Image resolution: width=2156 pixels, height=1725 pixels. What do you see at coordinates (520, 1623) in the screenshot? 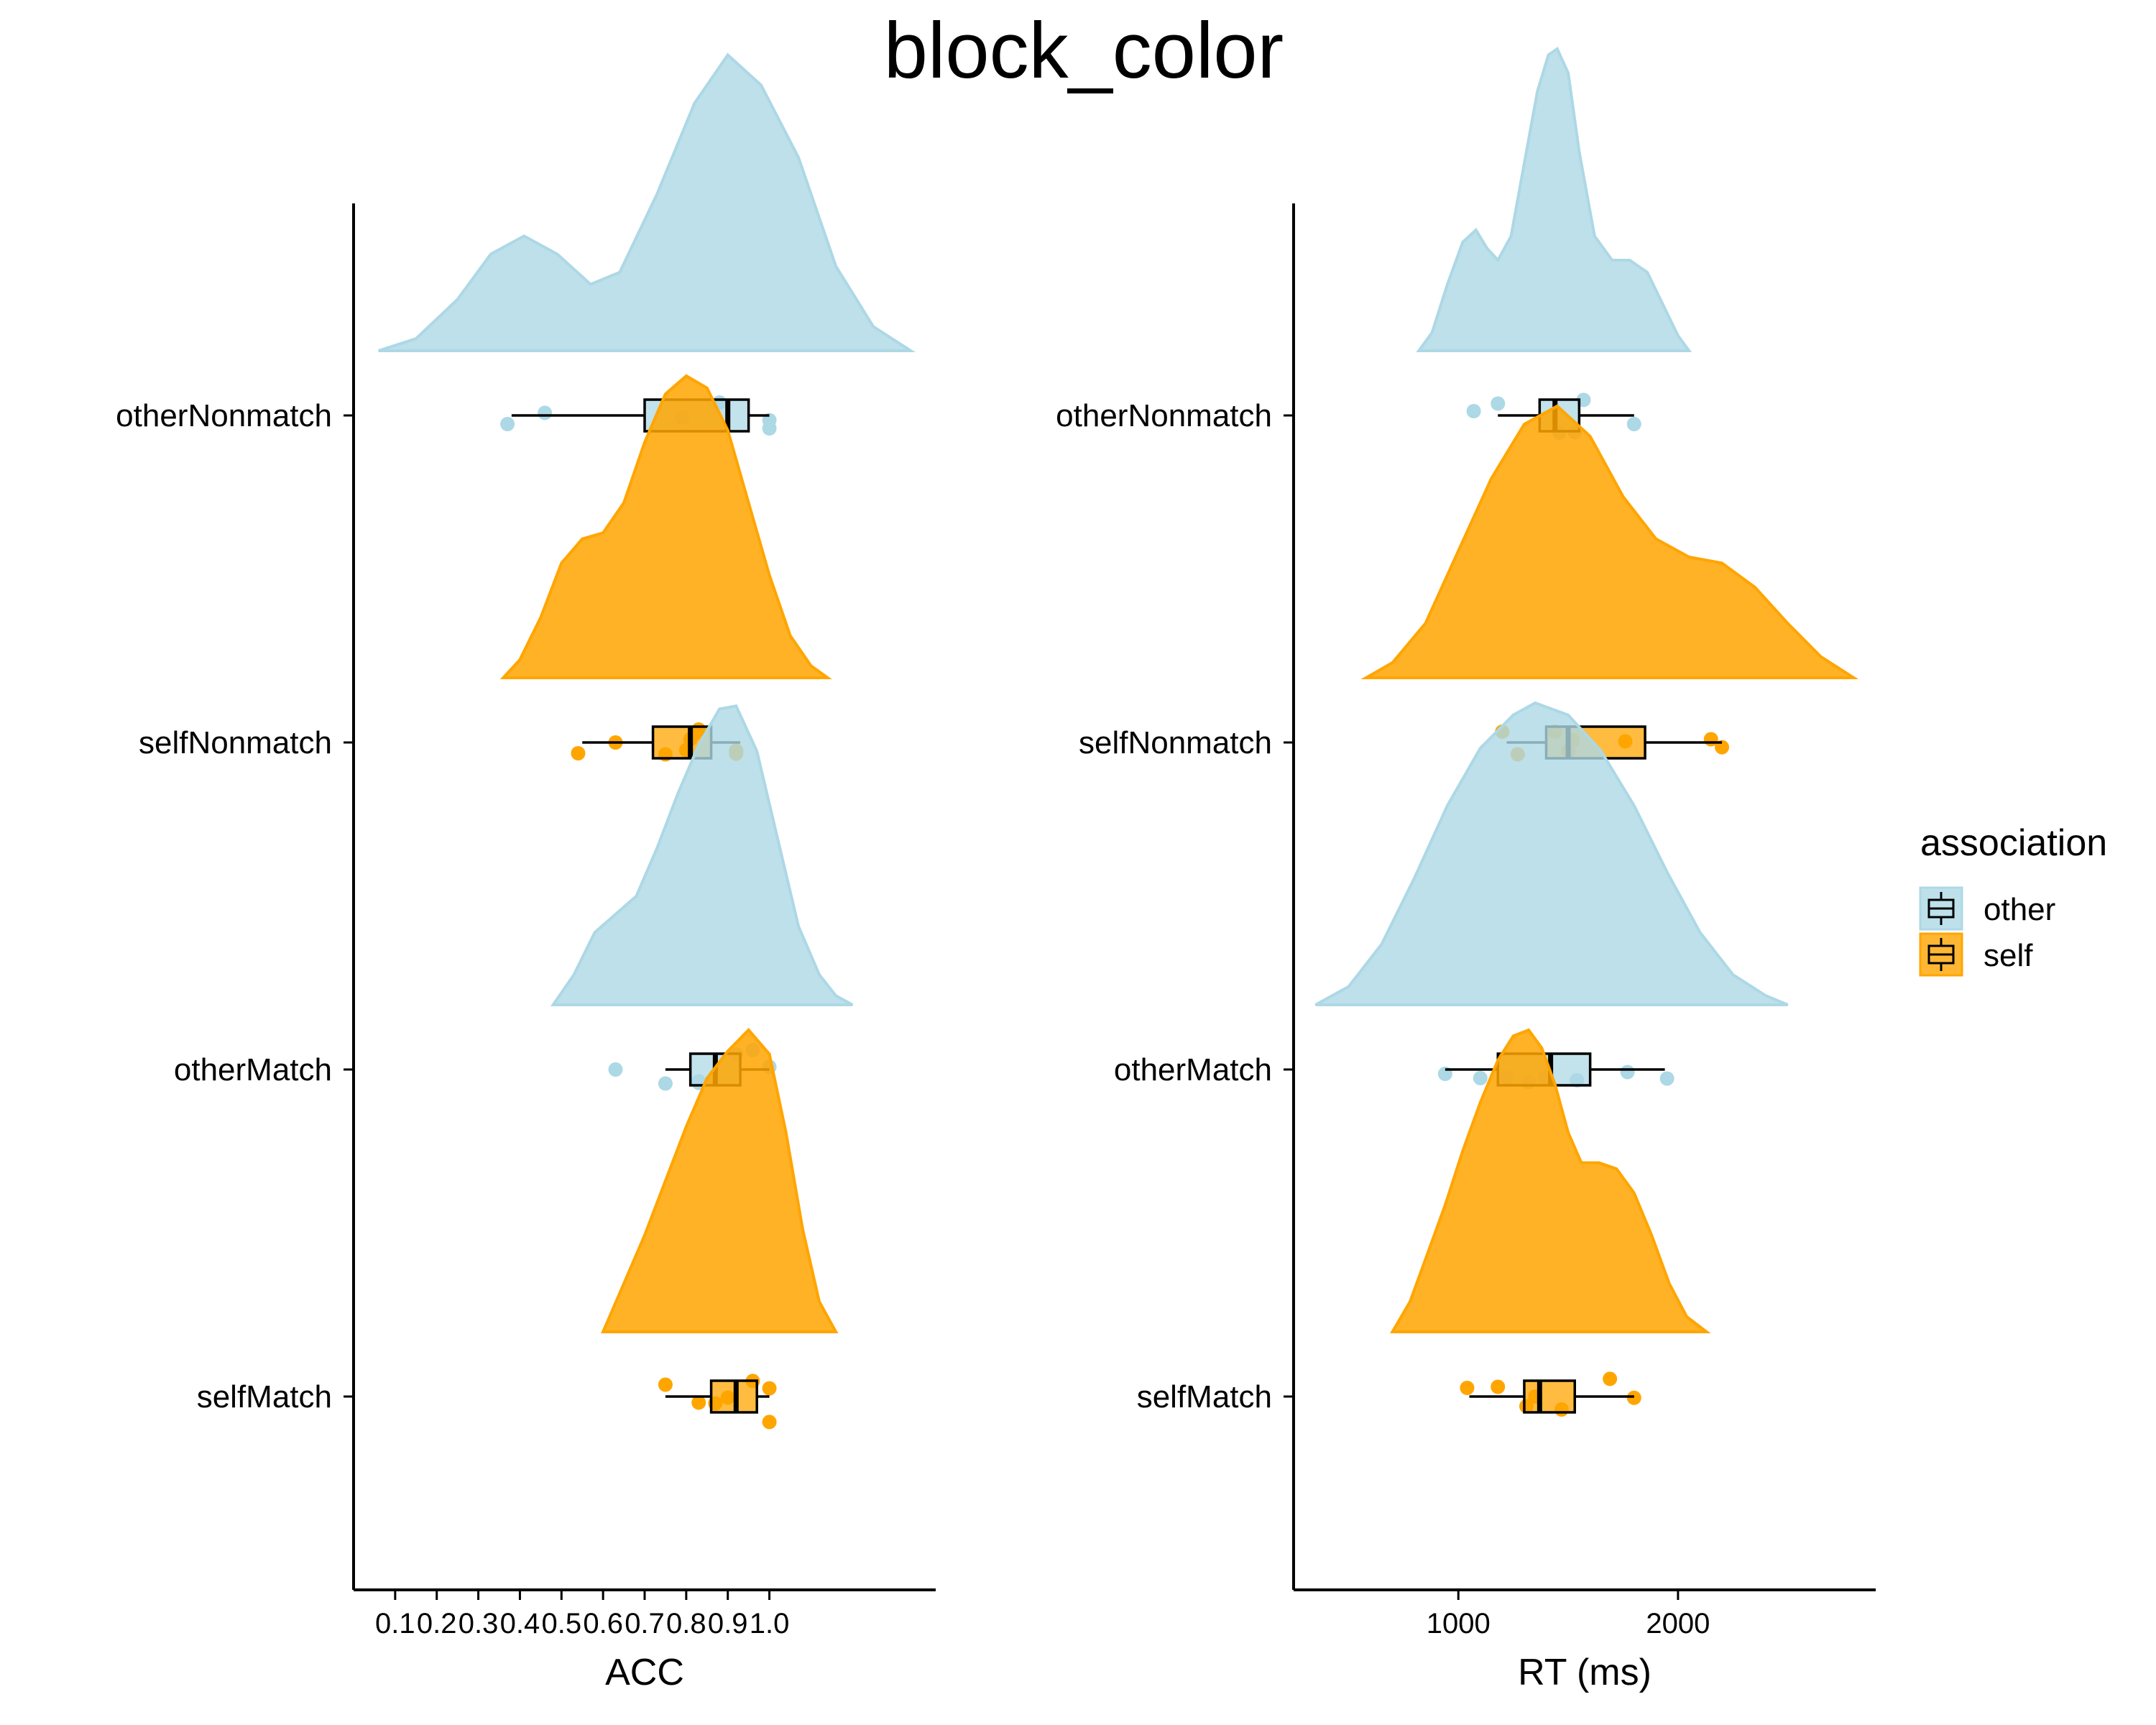
I see `x-tick-label: 0.4` at bounding box center [520, 1623].